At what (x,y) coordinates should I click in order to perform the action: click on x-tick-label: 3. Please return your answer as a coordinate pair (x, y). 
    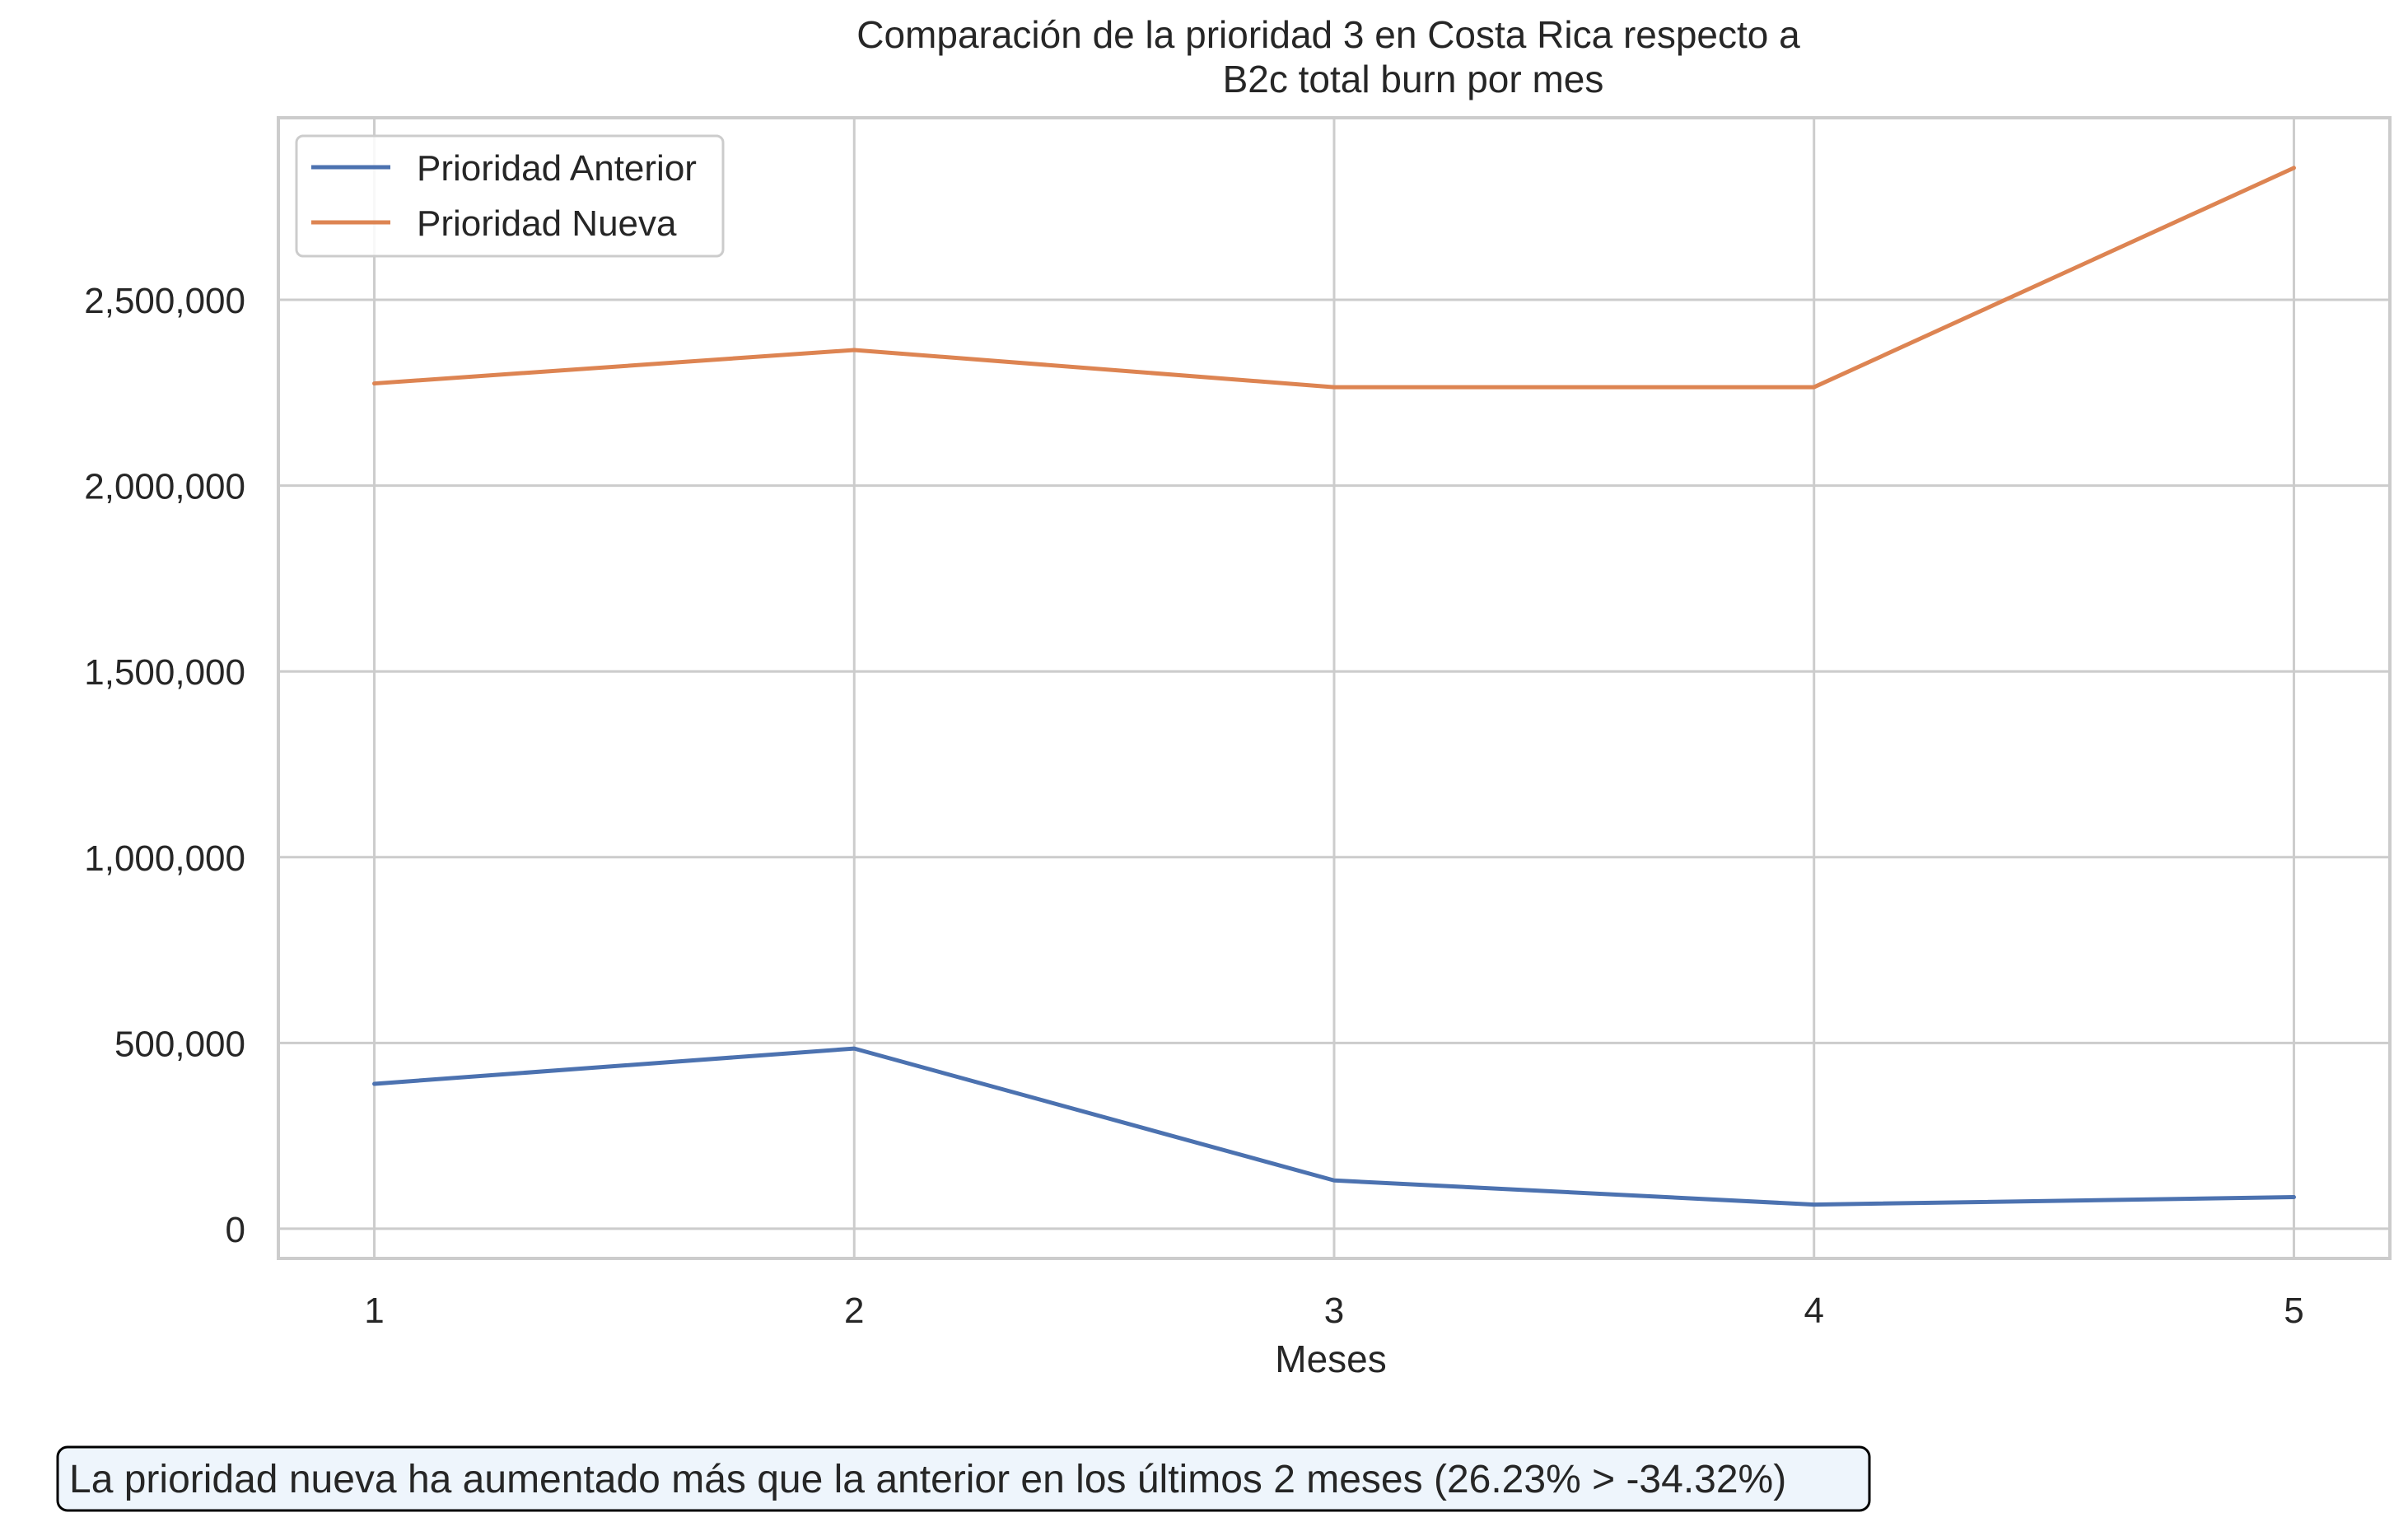
    Looking at the image, I should click on (1334, 1311).